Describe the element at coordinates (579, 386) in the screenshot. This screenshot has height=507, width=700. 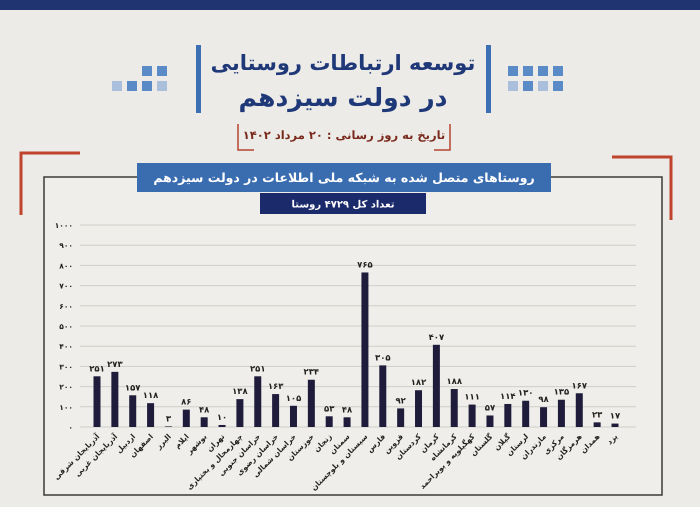
I see `data-label: ۱۶۷` at that location.